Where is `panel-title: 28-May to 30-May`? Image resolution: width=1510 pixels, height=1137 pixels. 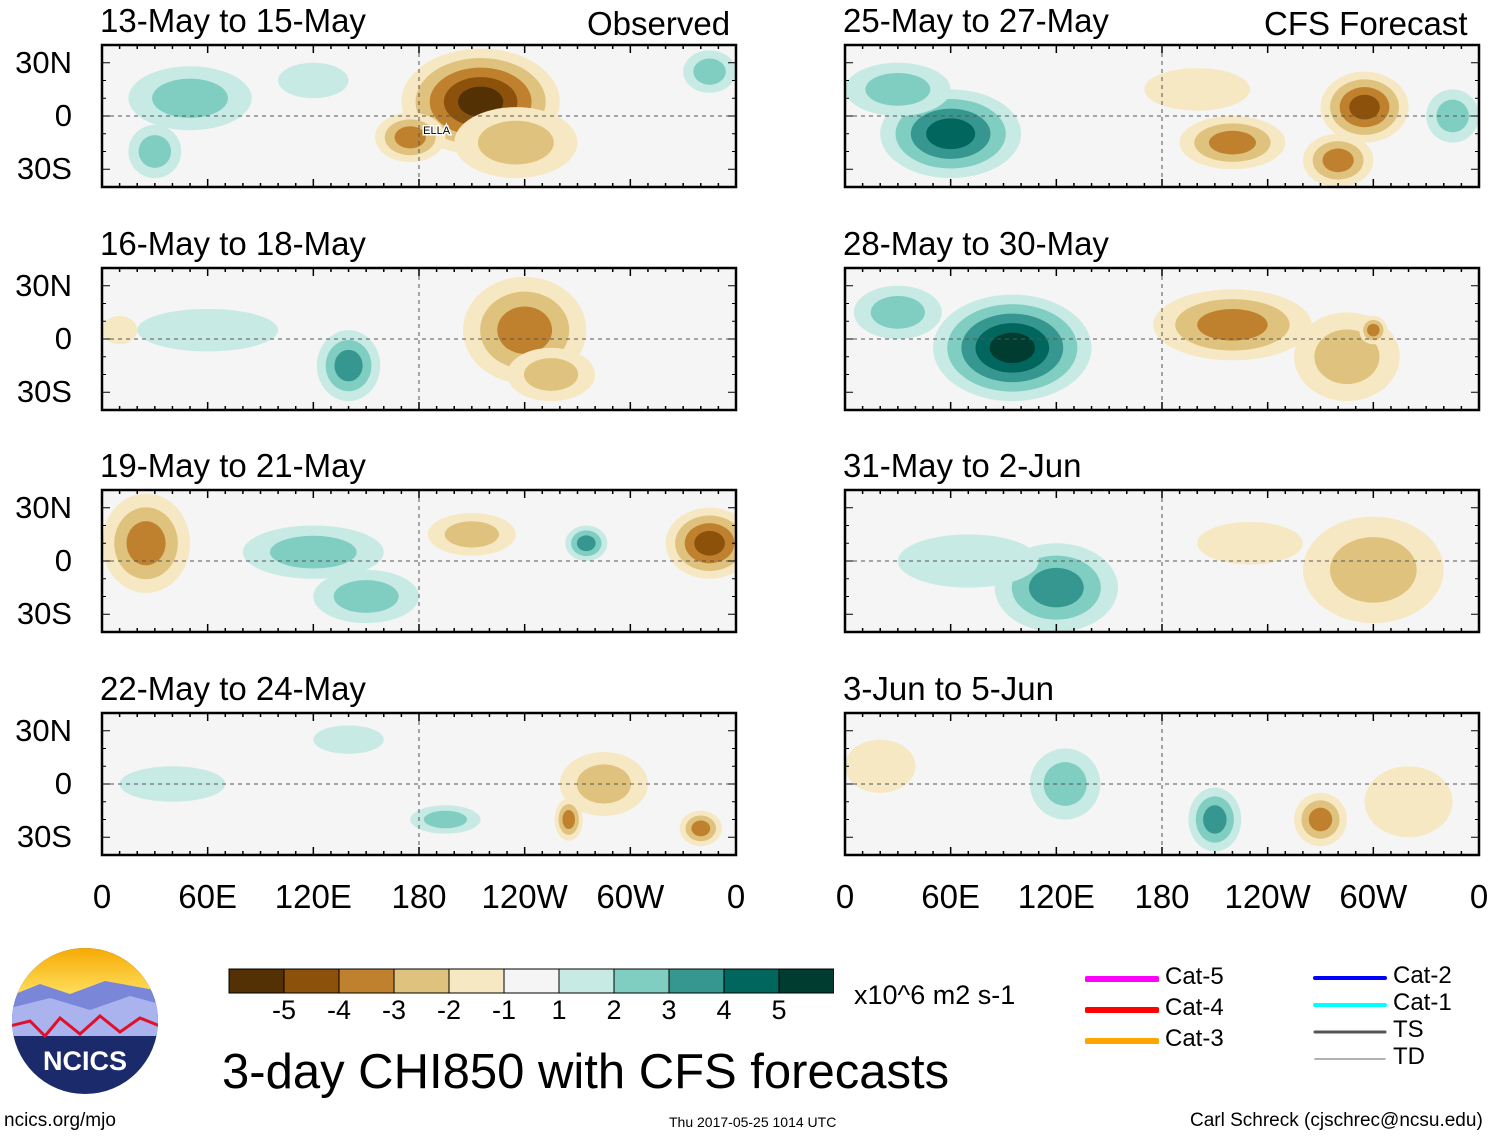
panel-title: 28-May to 30-May is located at coordinates (976, 243).